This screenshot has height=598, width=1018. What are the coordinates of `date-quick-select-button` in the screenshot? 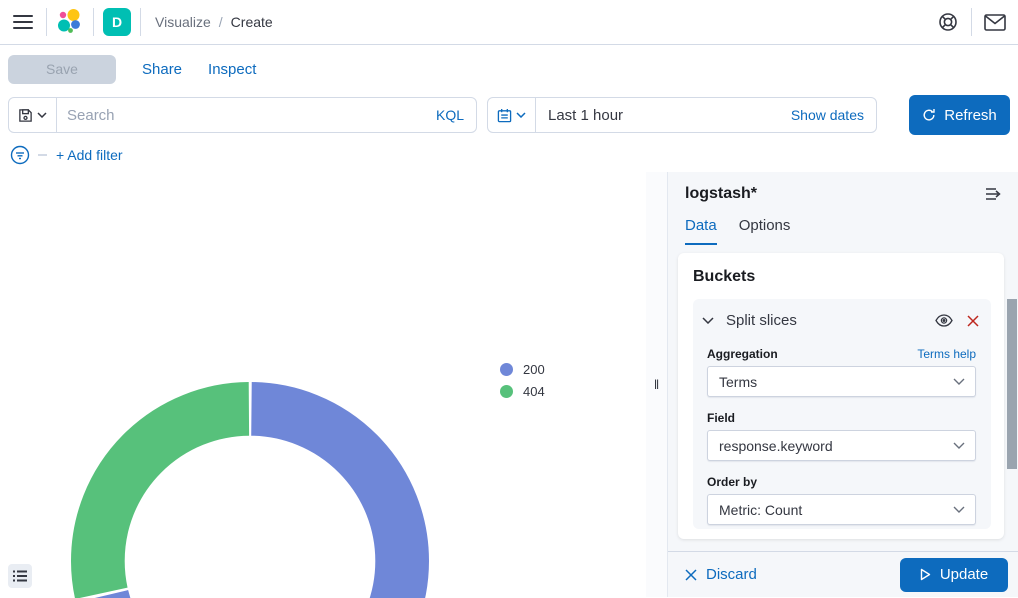 It's located at (512, 115).